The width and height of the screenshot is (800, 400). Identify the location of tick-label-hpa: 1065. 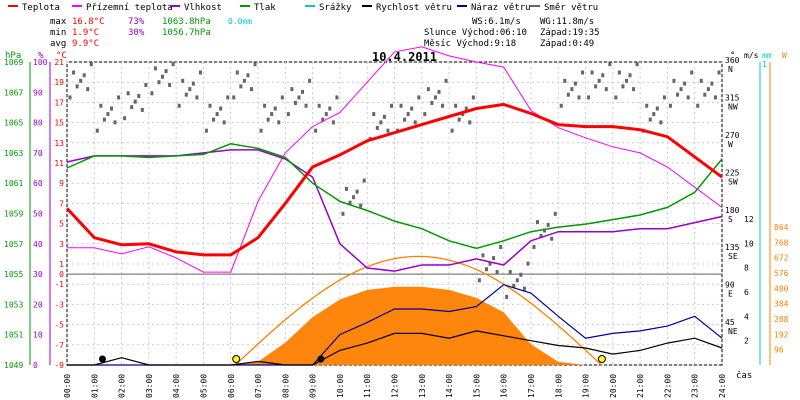
(13, 123).